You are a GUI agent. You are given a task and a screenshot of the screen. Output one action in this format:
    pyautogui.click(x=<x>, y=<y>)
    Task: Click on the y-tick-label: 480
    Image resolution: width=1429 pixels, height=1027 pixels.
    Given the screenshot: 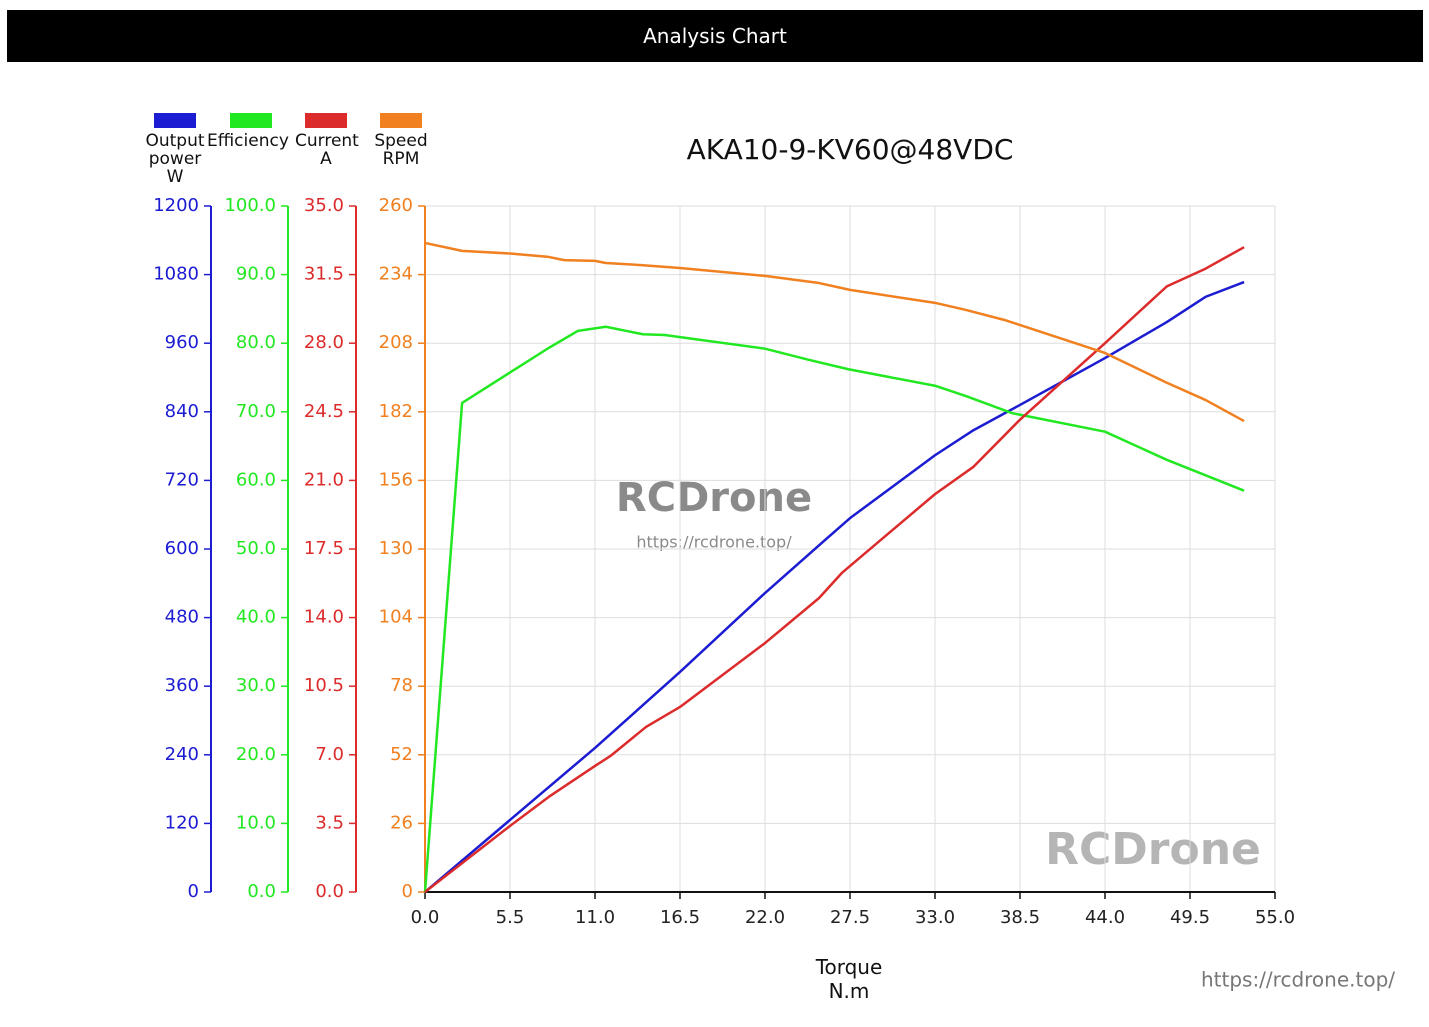 What is the action you would take?
    pyautogui.click(x=182, y=617)
    